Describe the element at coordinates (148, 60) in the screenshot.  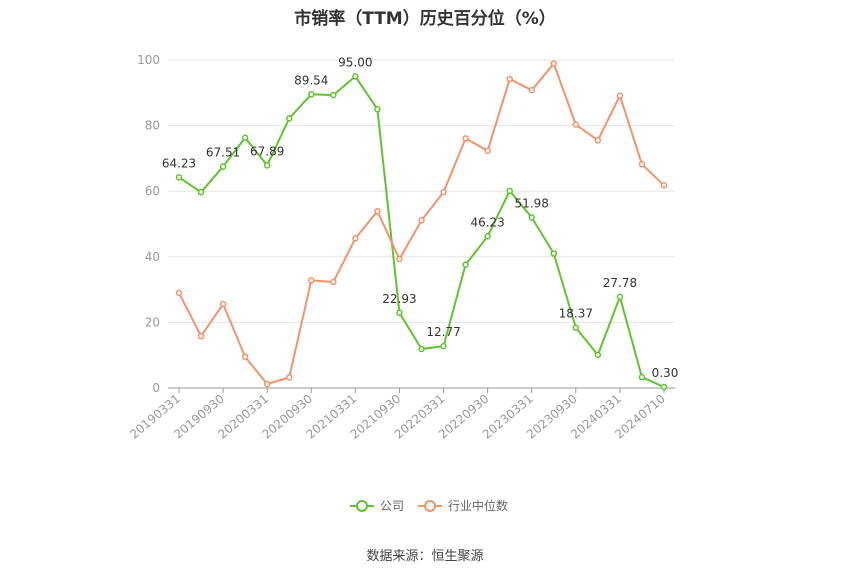
I see `y-tick-label: 100` at that location.